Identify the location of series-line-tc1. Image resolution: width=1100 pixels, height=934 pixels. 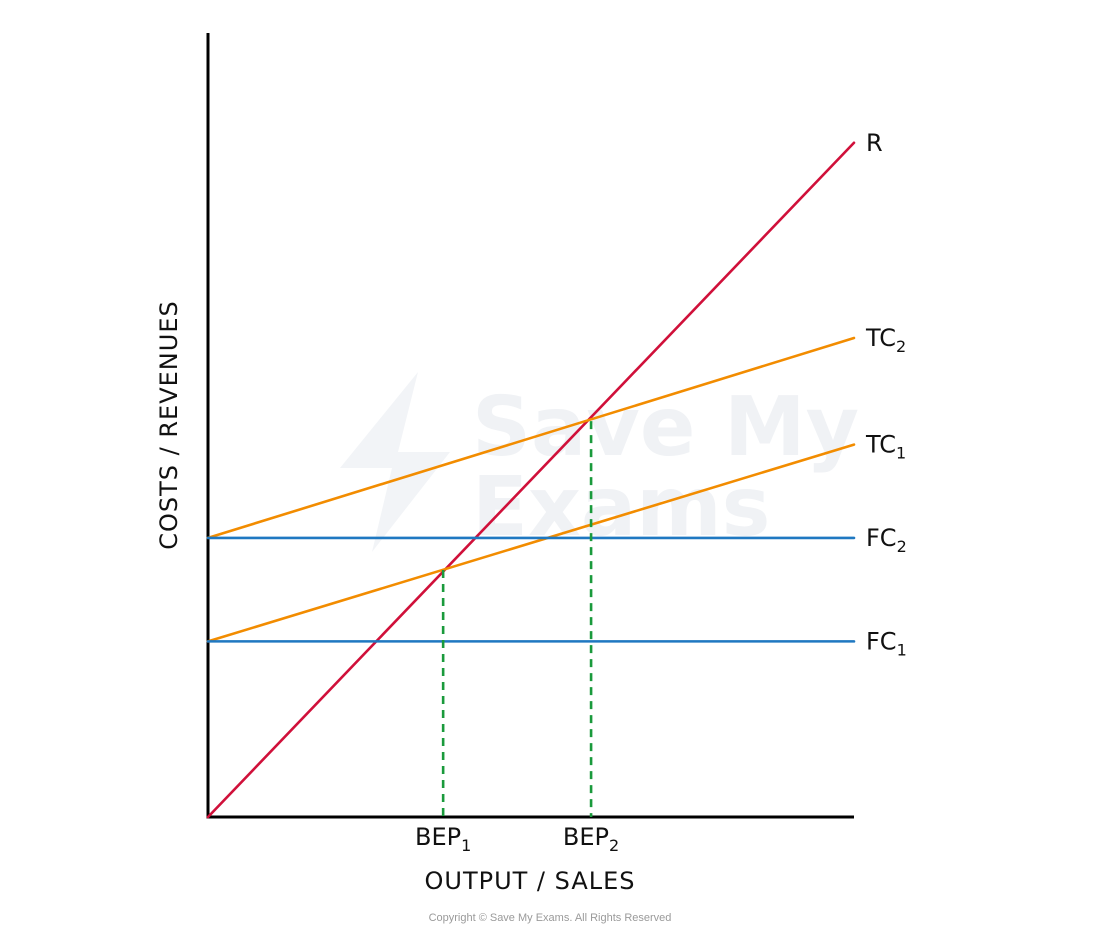
(531, 543).